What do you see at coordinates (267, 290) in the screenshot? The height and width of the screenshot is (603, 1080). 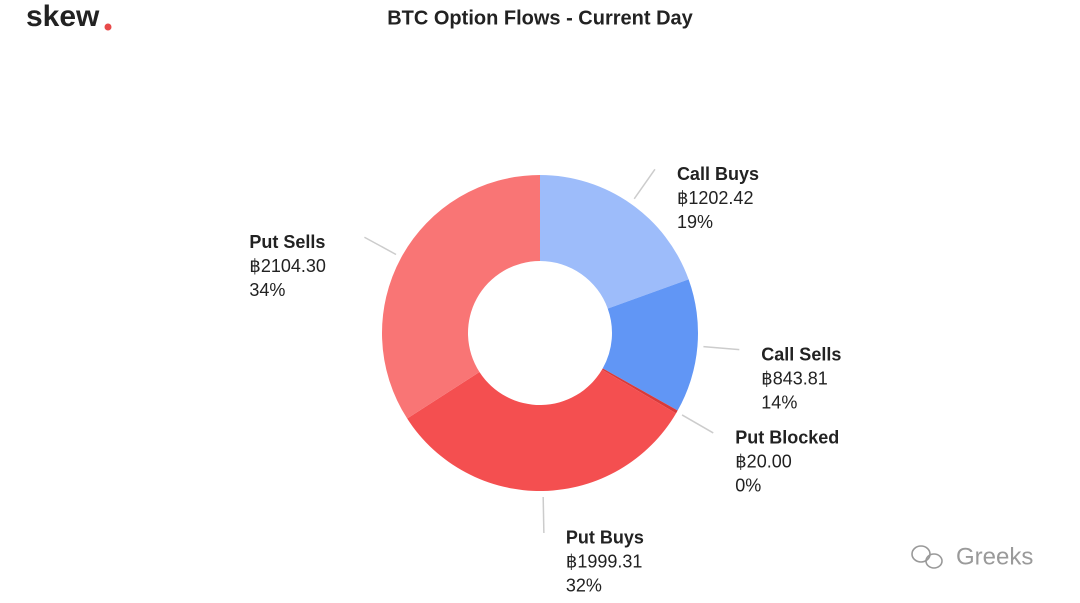 I see `percent-label: 34%` at bounding box center [267, 290].